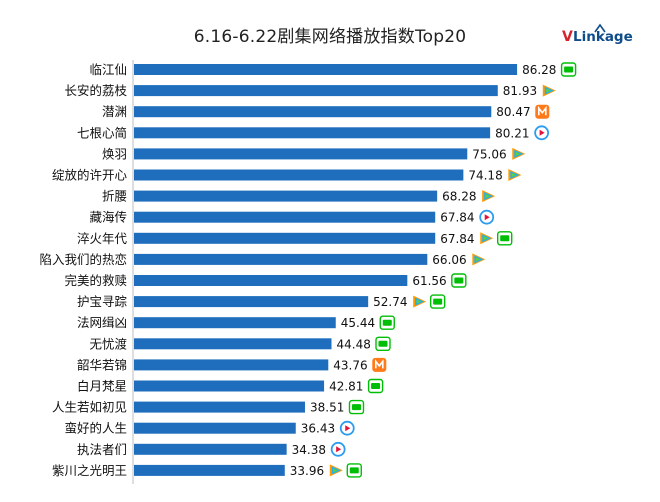 The image size is (660, 502). What do you see at coordinates (346, 387) in the screenshot?
I see `value-label: 42.81` at bounding box center [346, 387].